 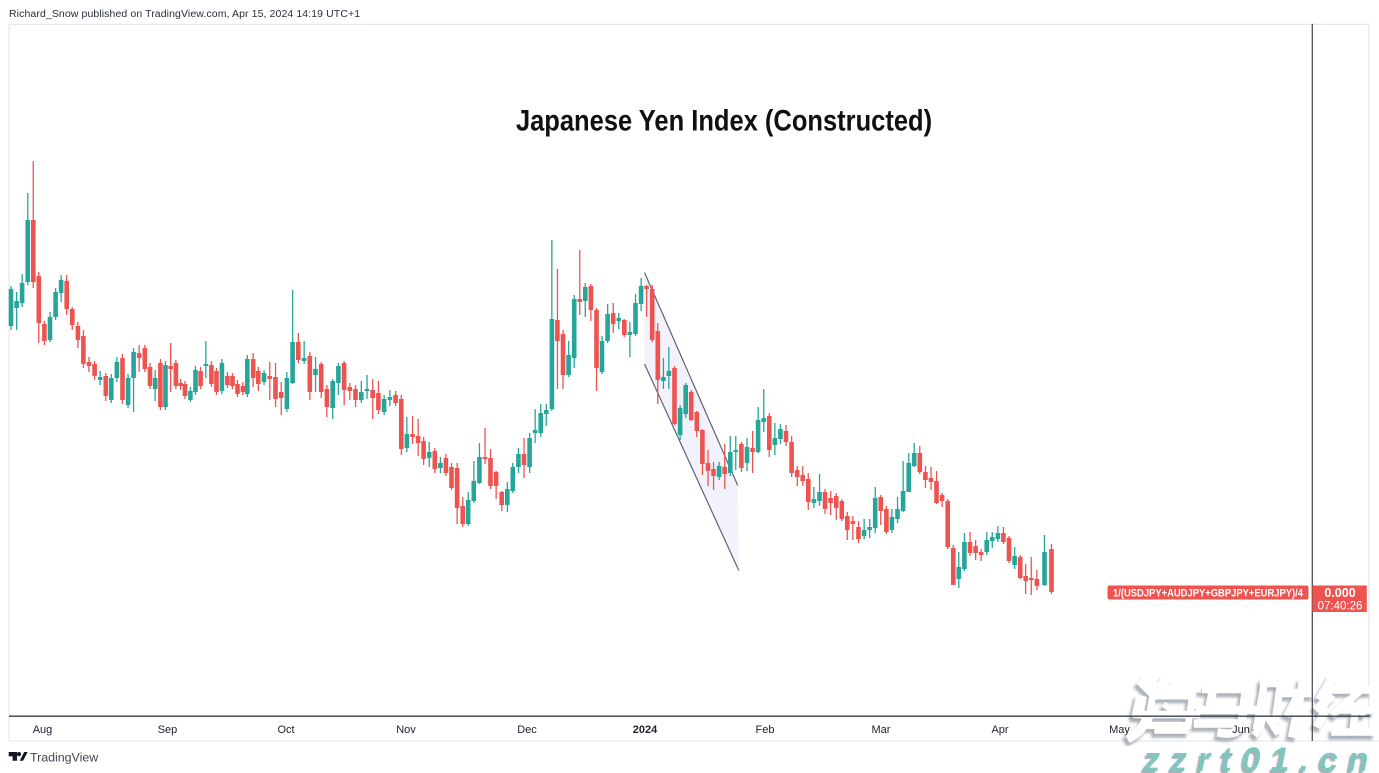 What do you see at coordinates (881, 730) in the screenshot?
I see `svg-text: Mar` at bounding box center [881, 730].